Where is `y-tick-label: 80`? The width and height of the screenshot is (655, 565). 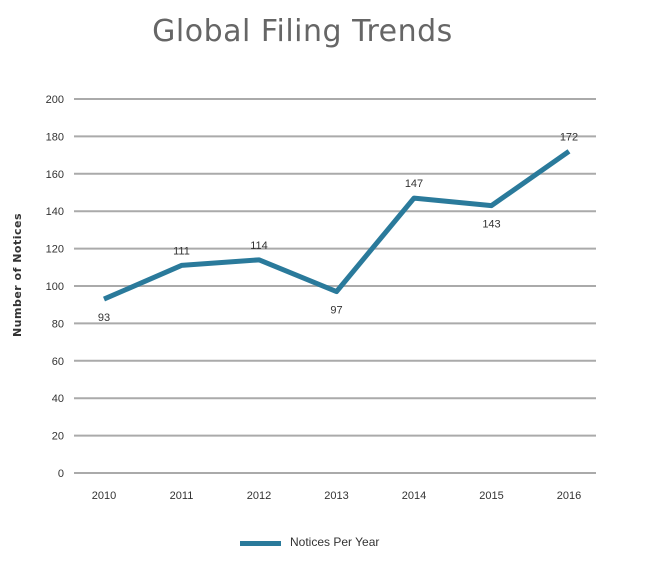
y-tick-label: 80 is located at coordinates (58, 324).